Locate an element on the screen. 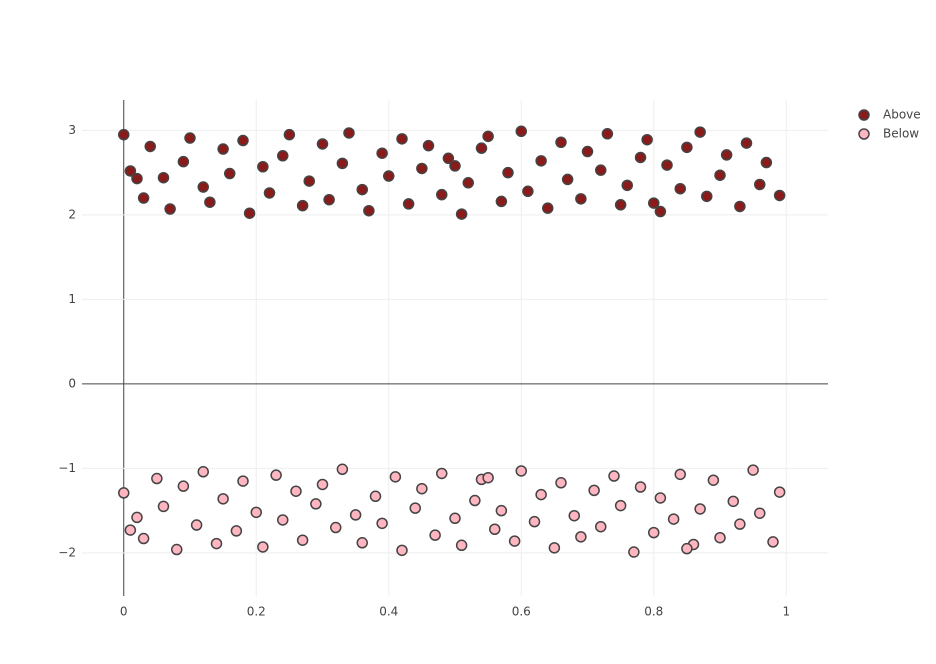 This screenshot has width=936, height=664. x-tick-label: 0.4 is located at coordinates (388, 612).